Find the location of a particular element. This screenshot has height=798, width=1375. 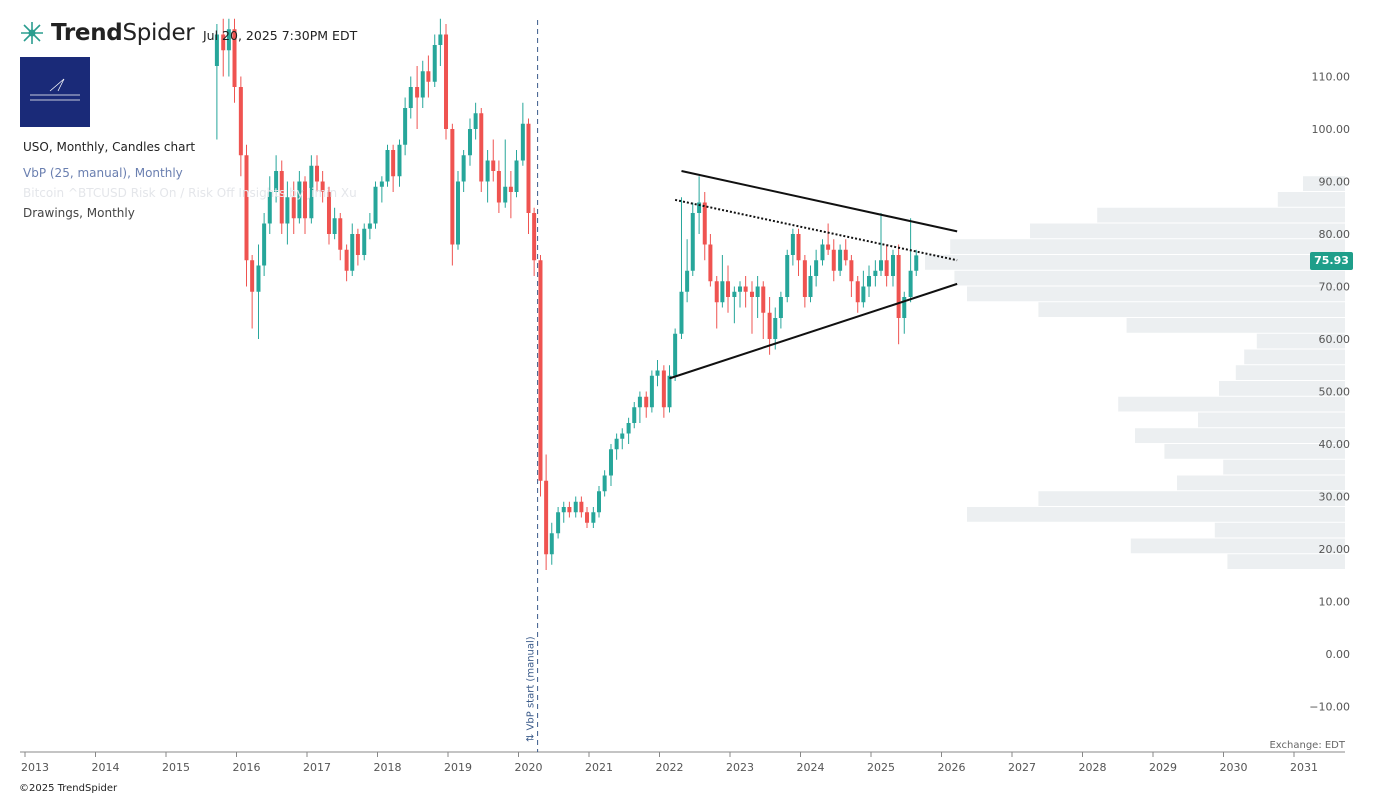

dotted-trendline is located at coordinates (816, 230).